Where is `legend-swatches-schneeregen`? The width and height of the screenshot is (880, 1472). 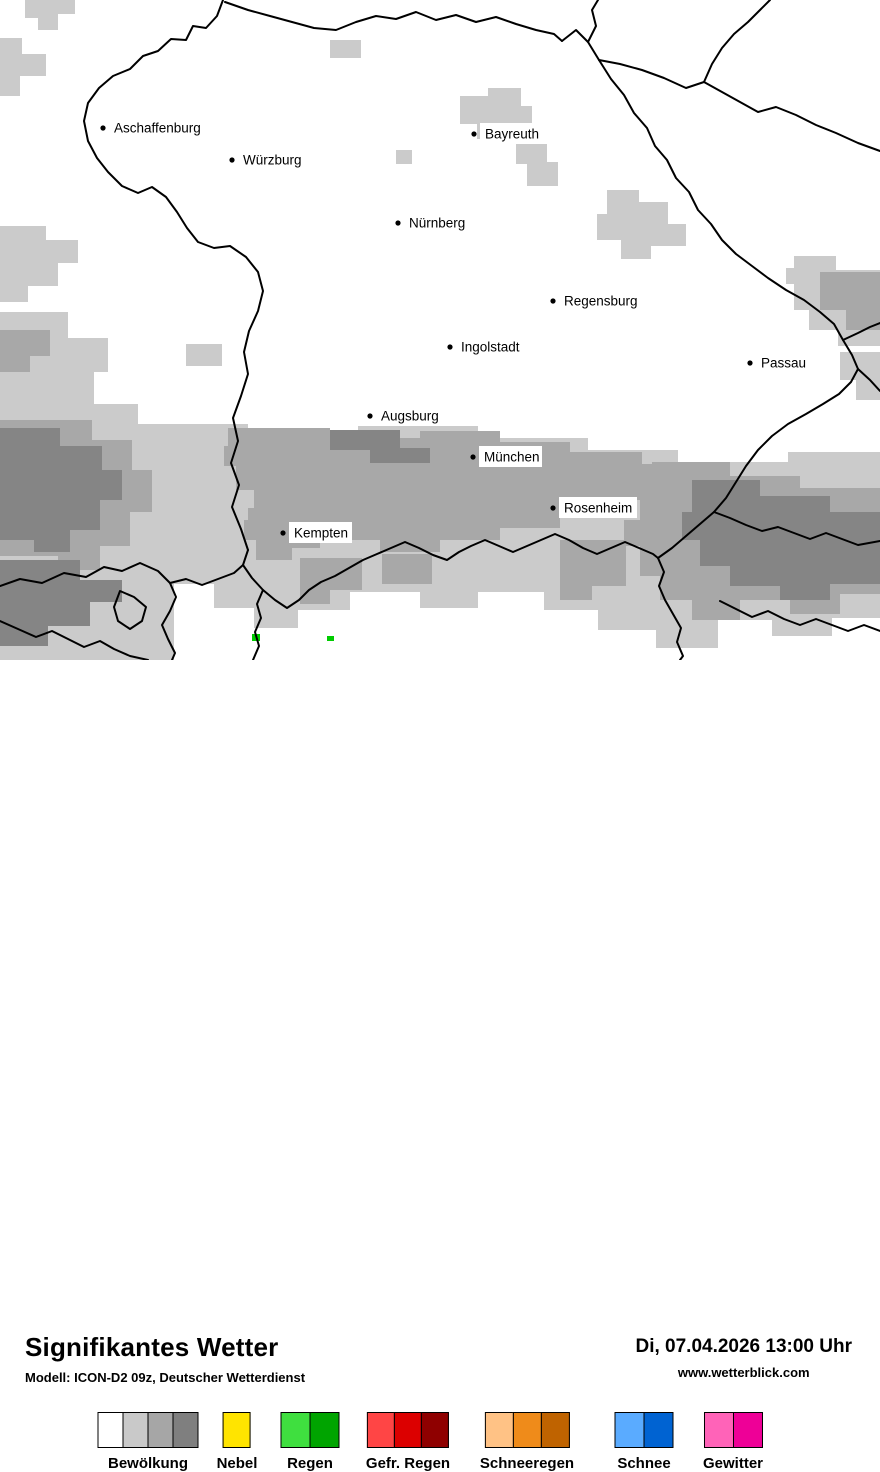 legend-swatches-schneeregen is located at coordinates (527, 1430).